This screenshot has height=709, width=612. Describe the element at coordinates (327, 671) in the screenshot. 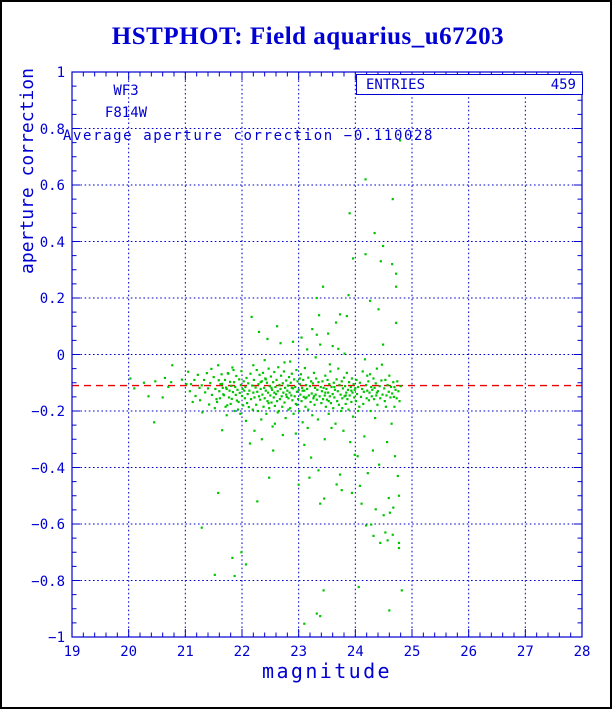

I see `x-axis-title: magnitude` at that location.